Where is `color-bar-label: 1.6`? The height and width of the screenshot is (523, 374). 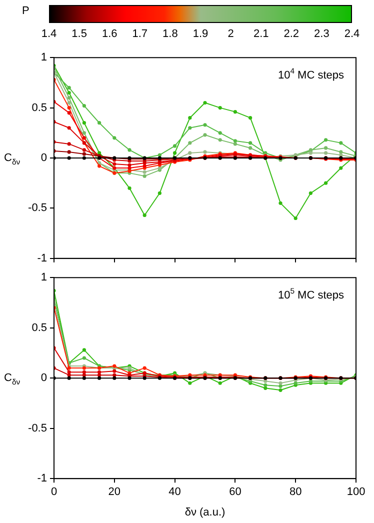 color-bar-label: 1.6 is located at coordinates (110, 34).